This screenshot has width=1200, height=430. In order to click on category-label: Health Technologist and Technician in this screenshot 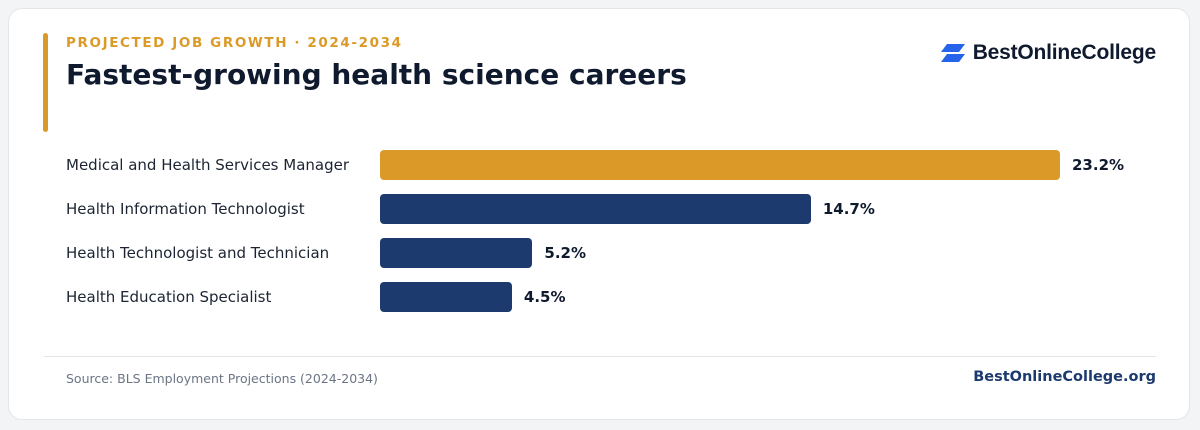, I will do `click(198, 253)`.